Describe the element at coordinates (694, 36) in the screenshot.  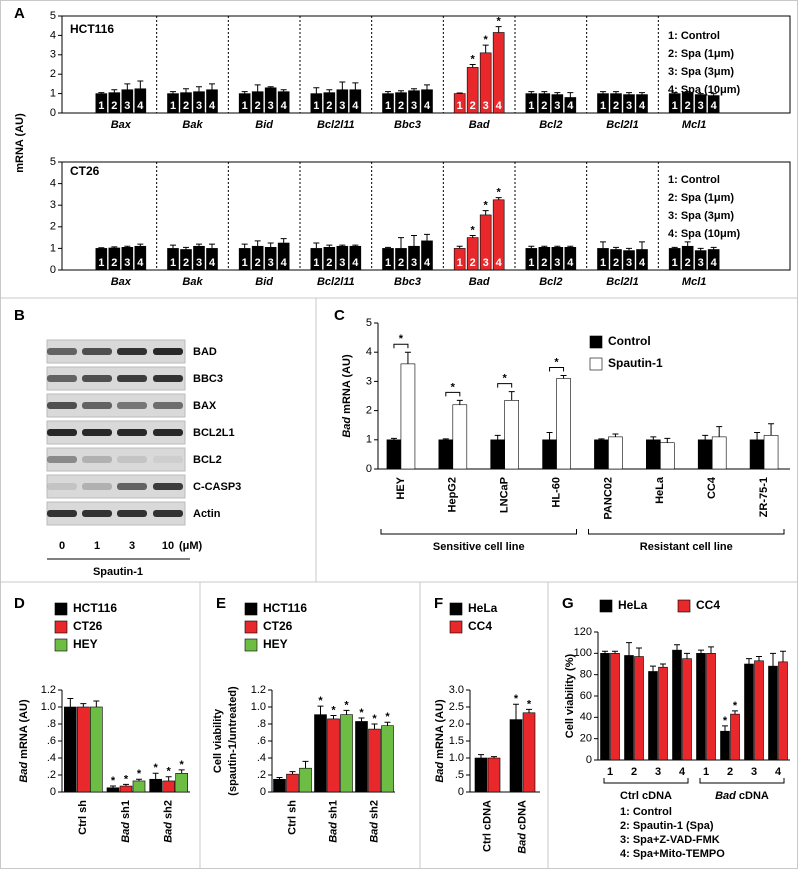
I see `legend-label: 1: Control` at that location.